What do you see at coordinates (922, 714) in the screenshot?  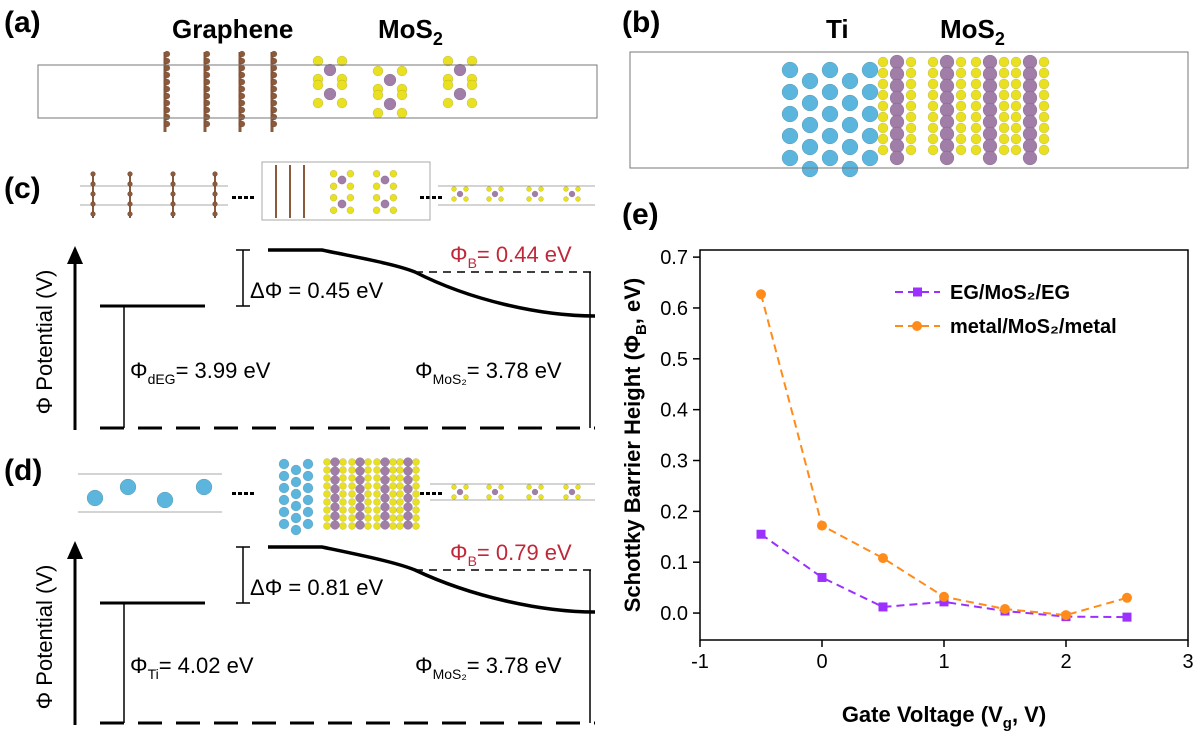 I see `label-part: Gate Voltage (V` at bounding box center [922, 714].